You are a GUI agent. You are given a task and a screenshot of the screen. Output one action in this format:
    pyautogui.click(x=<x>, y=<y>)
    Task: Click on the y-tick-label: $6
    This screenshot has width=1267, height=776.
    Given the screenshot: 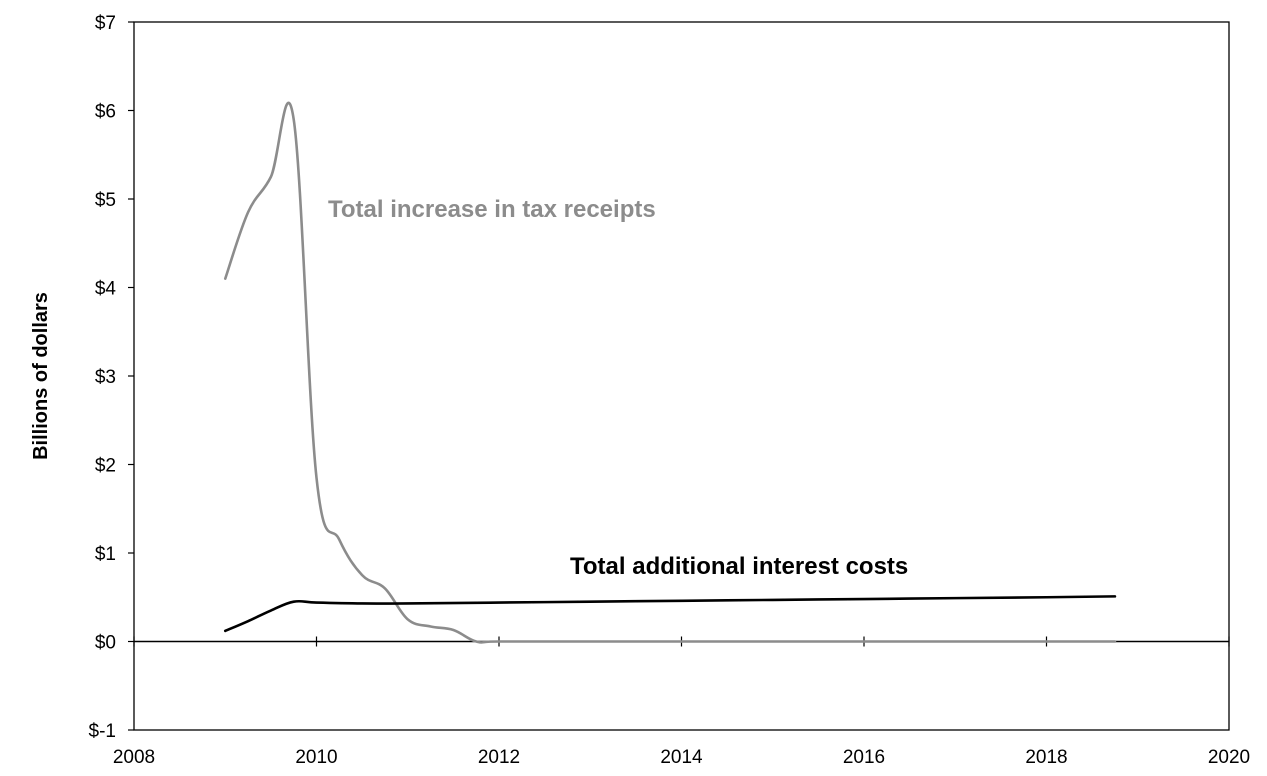 What is the action you would take?
    pyautogui.click(x=105, y=112)
    